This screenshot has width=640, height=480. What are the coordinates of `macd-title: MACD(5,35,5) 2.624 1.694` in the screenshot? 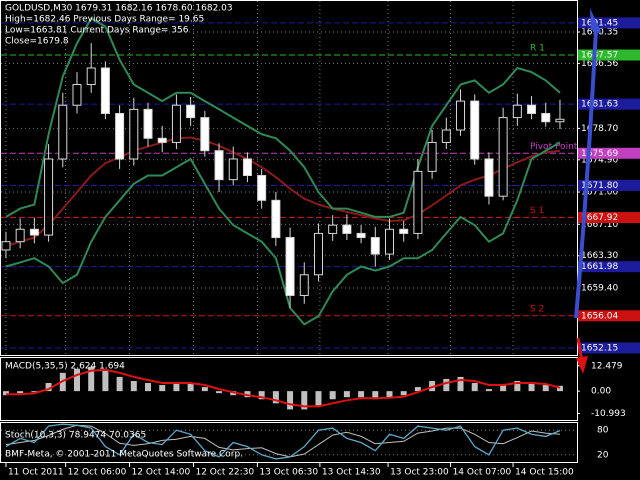 It's located at (65, 367).